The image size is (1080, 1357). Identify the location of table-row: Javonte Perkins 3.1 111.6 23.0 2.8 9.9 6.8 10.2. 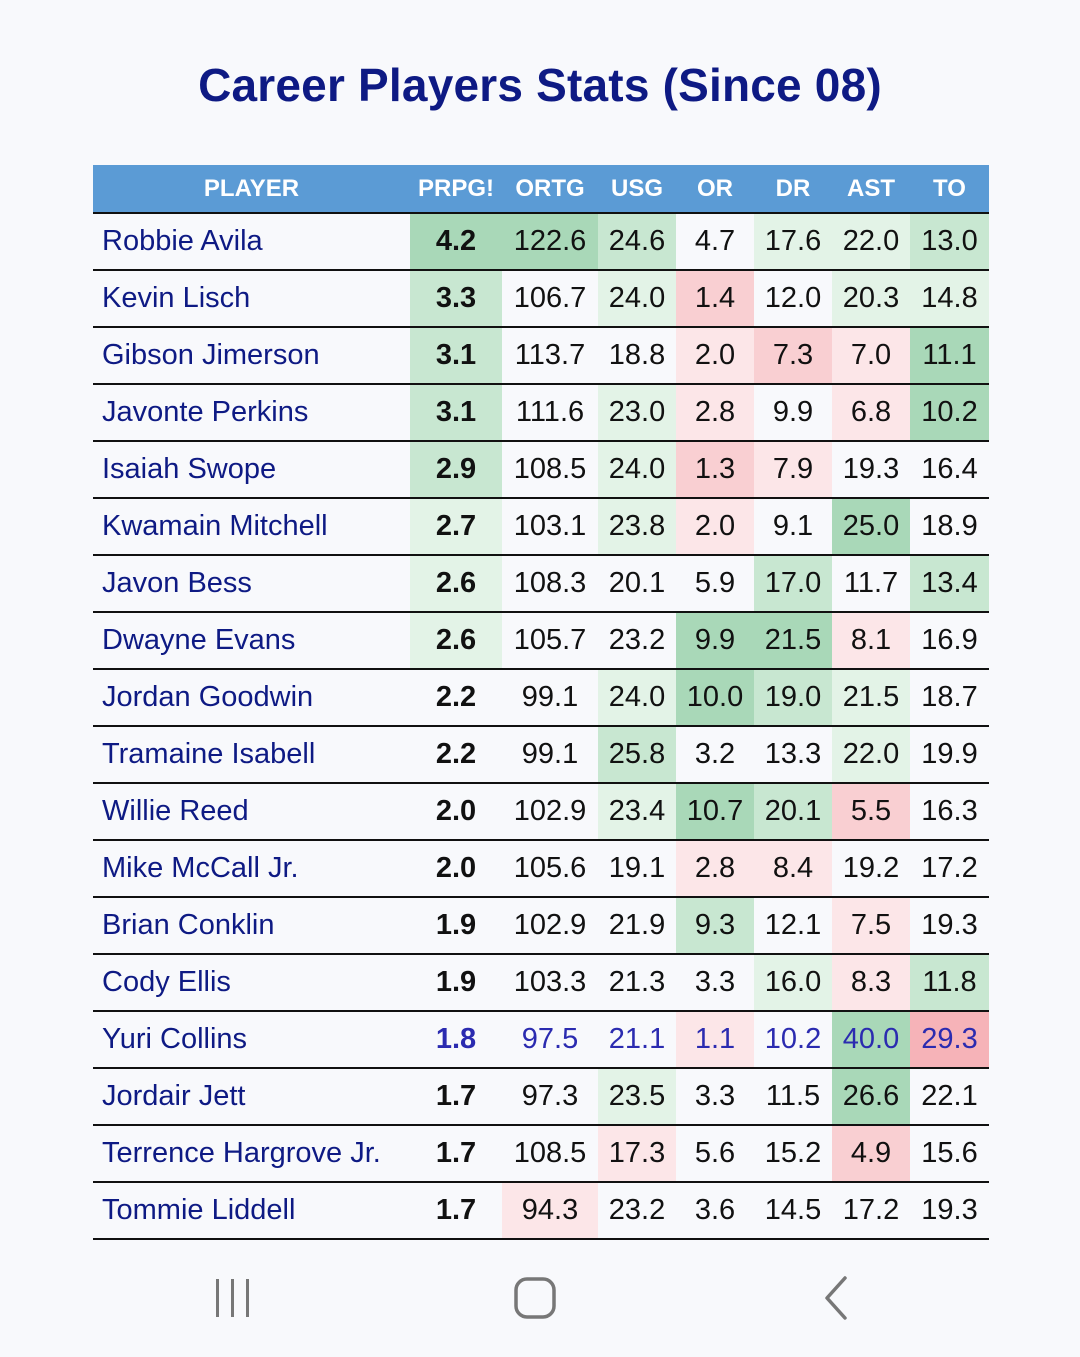
(541, 413).